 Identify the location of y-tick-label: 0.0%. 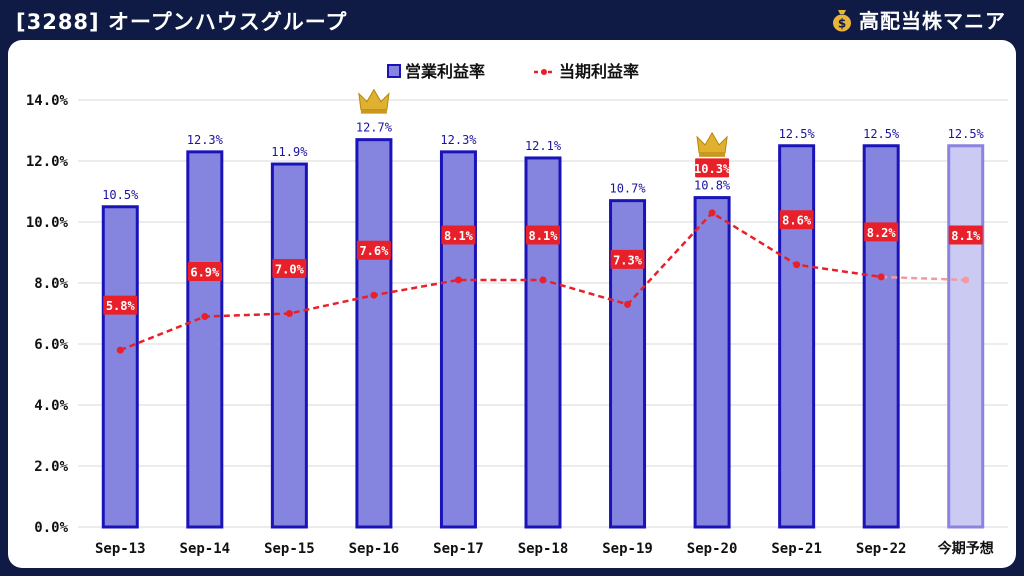
(51, 528).